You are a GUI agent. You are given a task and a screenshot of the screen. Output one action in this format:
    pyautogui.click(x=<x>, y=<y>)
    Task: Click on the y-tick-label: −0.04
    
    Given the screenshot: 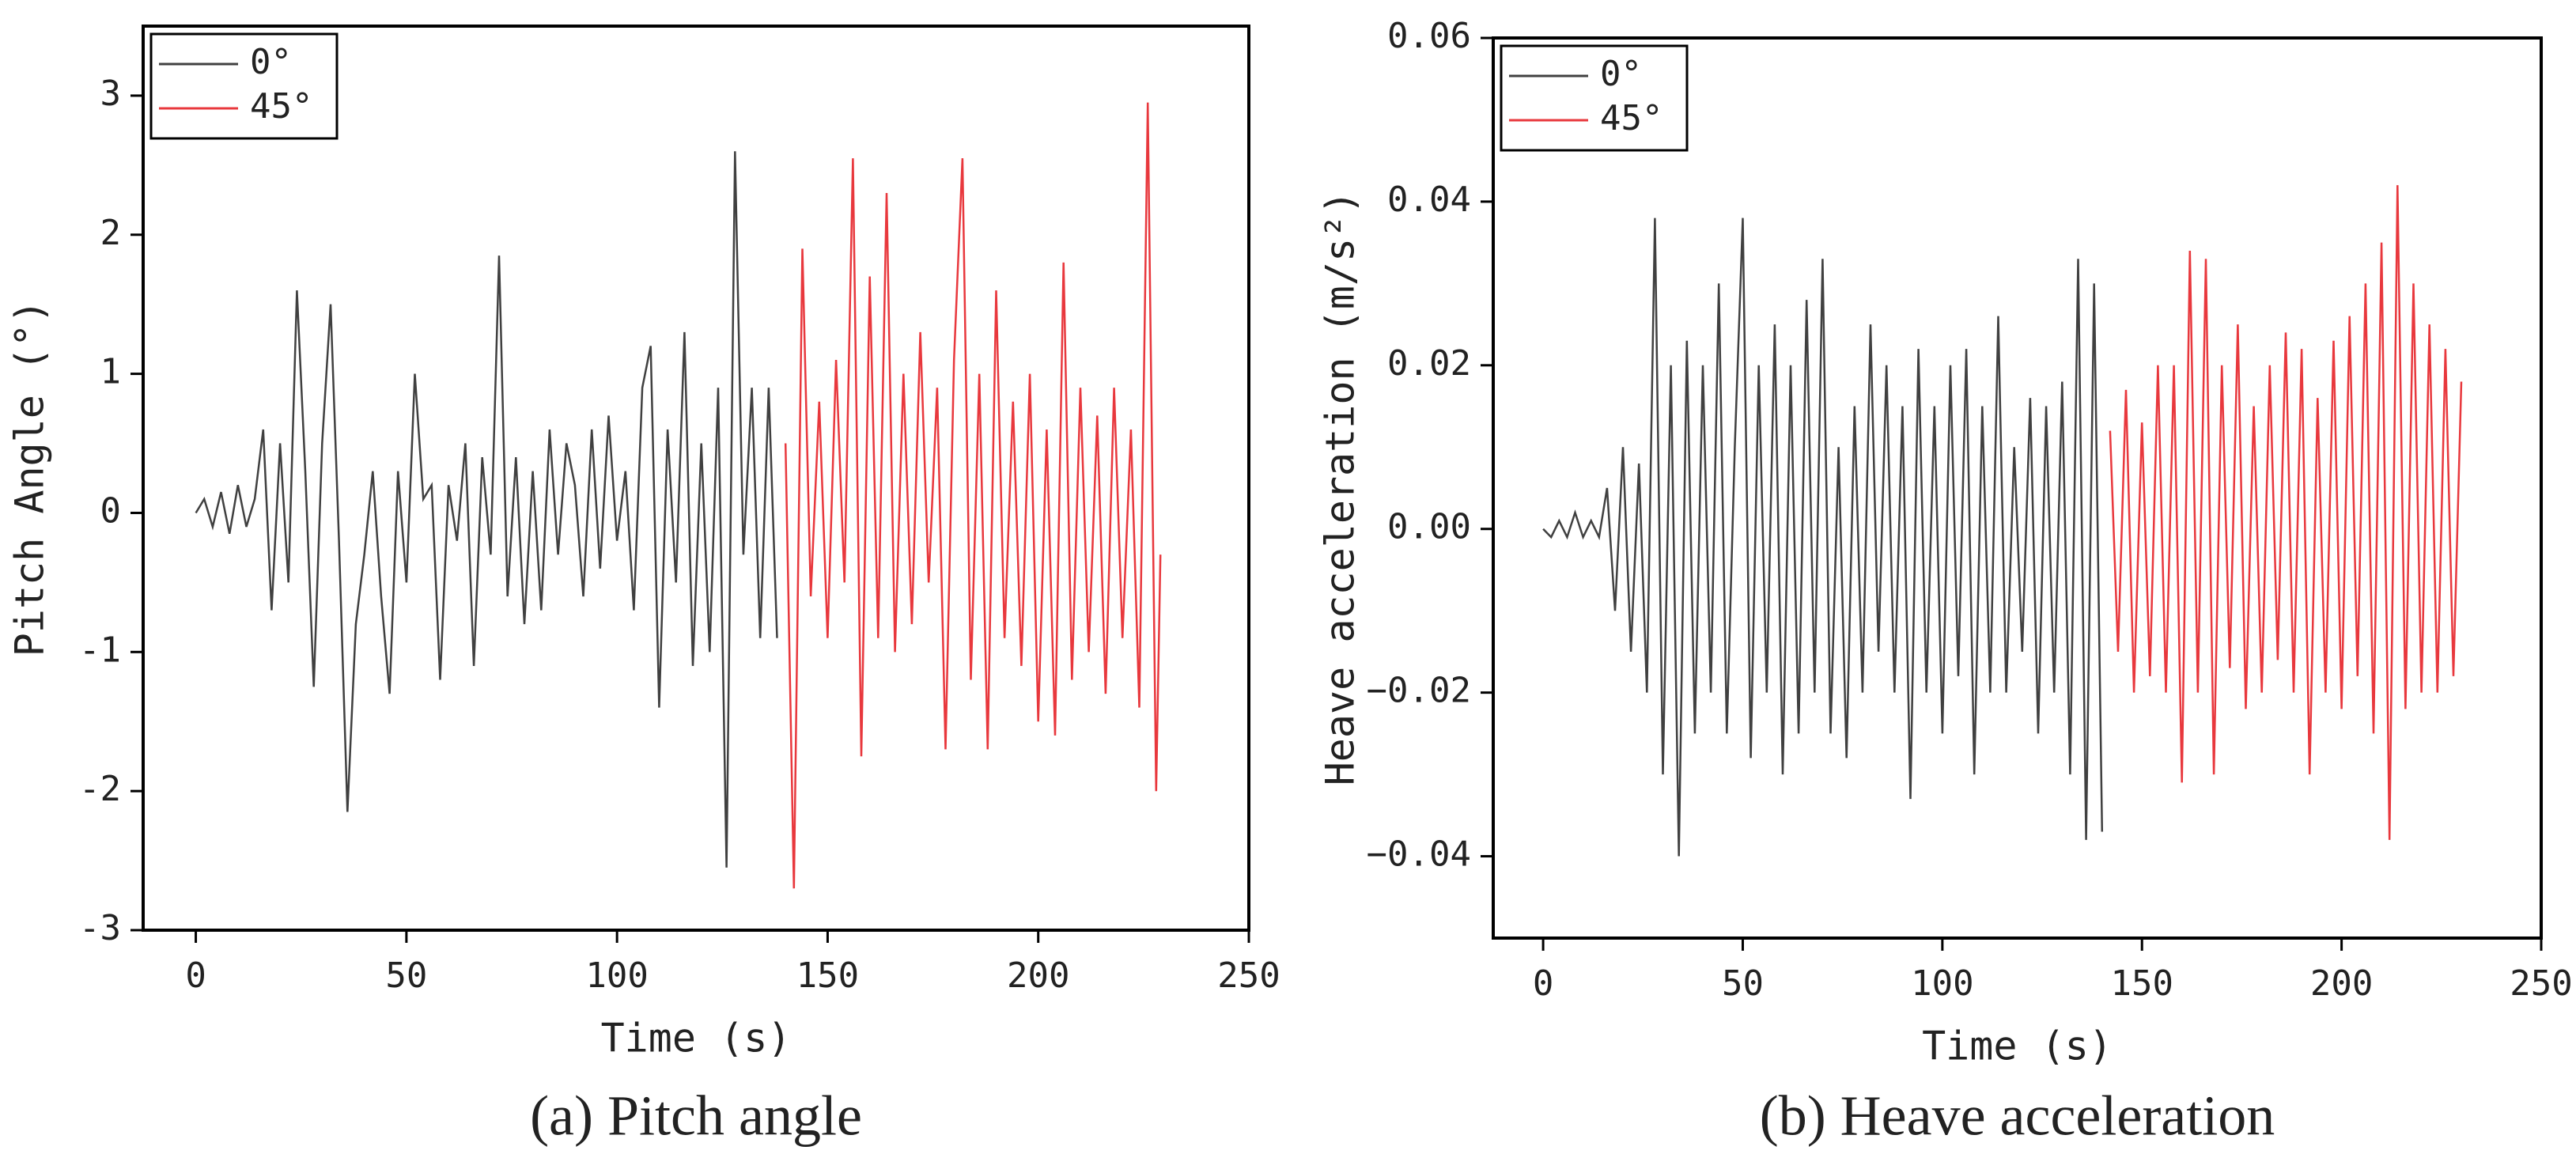 What is the action you would take?
    pyautogui.click(x=1419, y=854)
    